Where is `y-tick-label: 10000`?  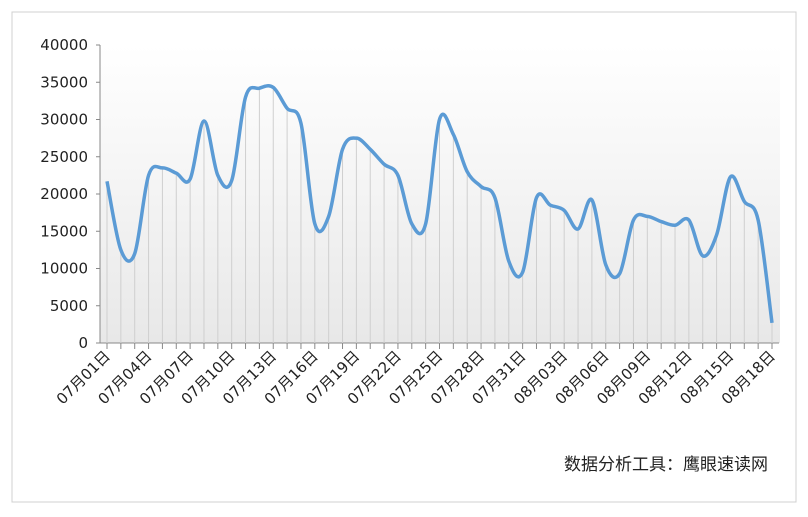 y-tick-label: 10000 is located at coordinates (64, 269).